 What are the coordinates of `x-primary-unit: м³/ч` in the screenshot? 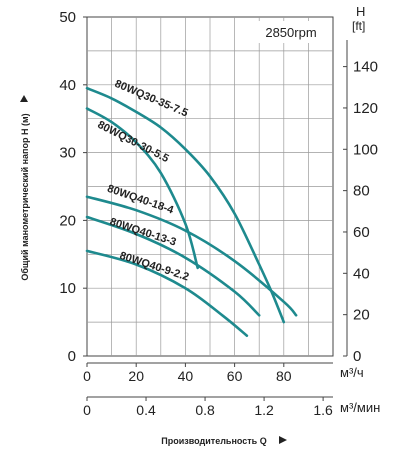 It's located at (352, 372).